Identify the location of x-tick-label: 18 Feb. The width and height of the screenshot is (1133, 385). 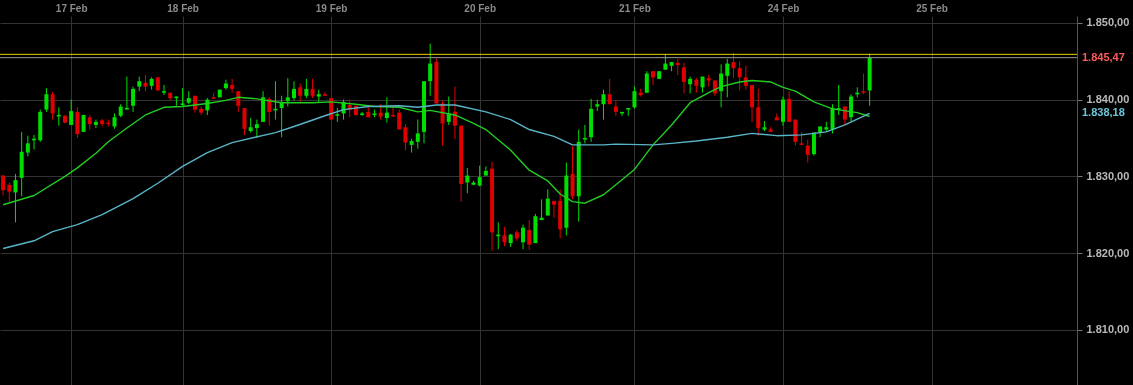
(183, 8).